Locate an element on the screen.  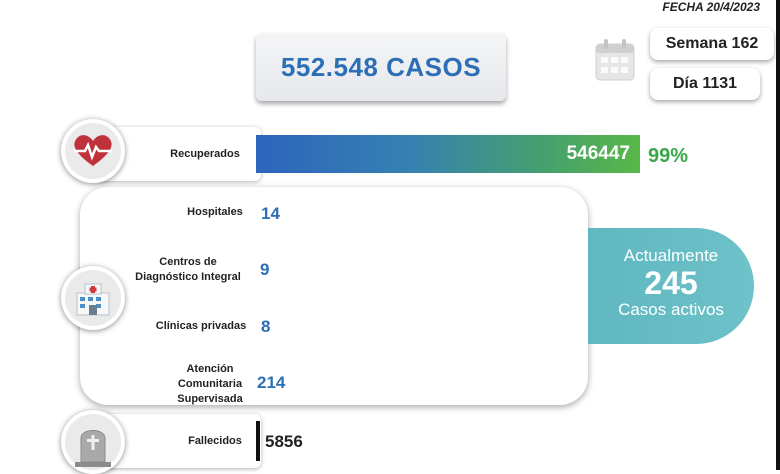
calendar-icon is located at coordinates (615, 60).